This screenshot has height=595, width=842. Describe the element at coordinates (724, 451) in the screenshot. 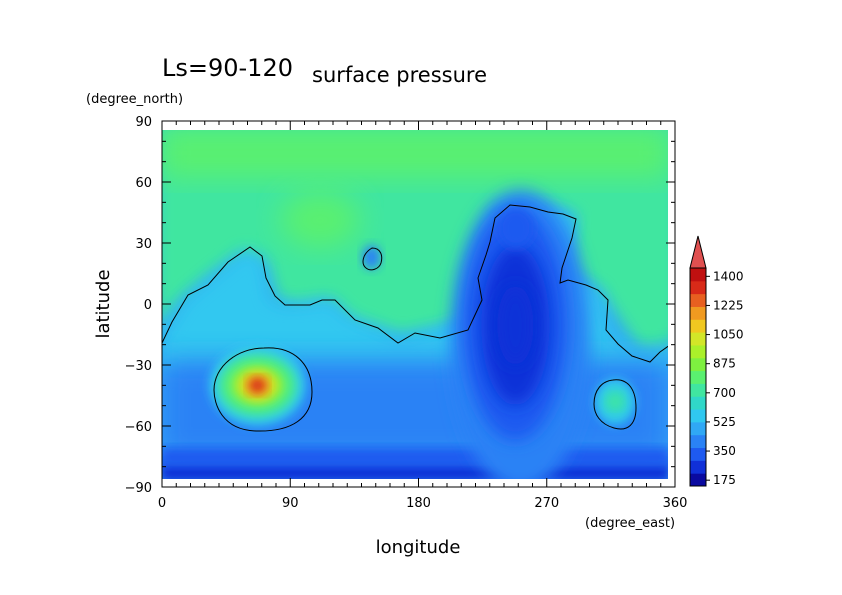

I see `colorbar-tick-label: 350` at that location.